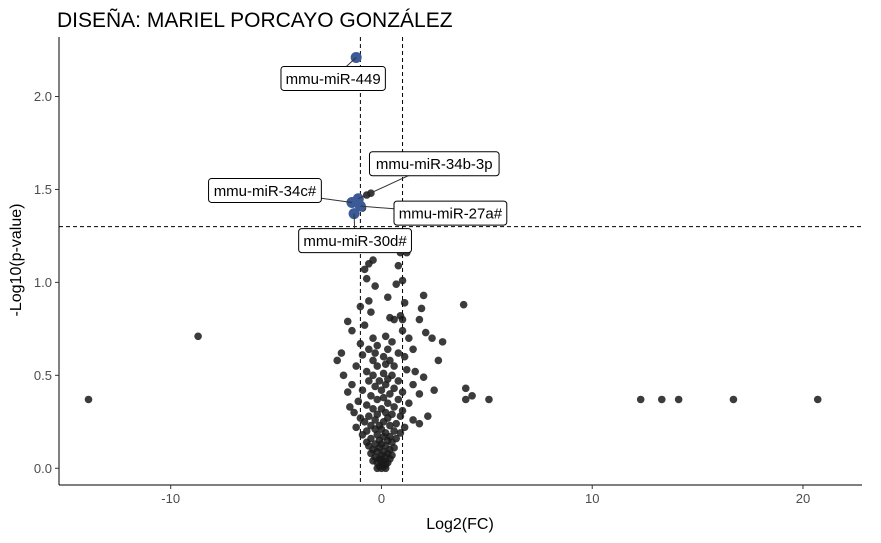  I want to click on annotation-label: mmu-miR-27a#, so click(451, 214).